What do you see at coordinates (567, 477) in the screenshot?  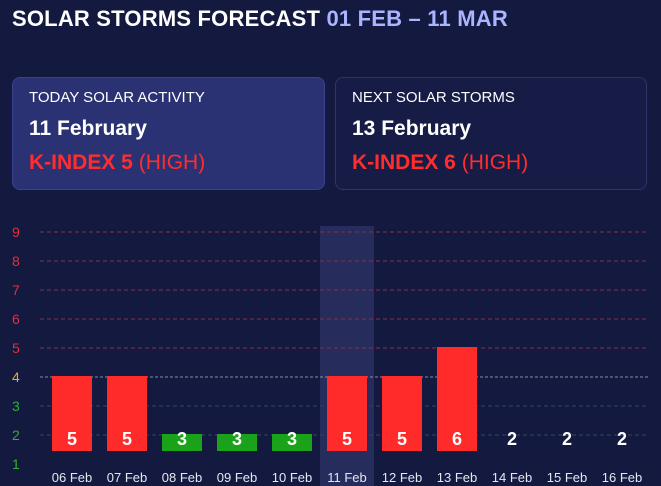 I see `x-tick-label: 15 Feb` at bounding box center [567, 477].